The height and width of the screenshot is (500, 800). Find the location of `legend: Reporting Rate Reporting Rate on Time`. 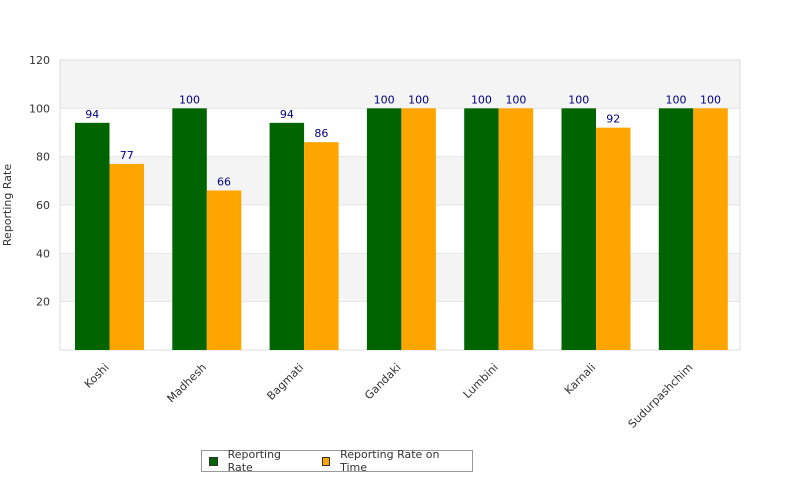

legend: Reporting Rate Reporting Rate on Time is located at coordinates (337, 461).